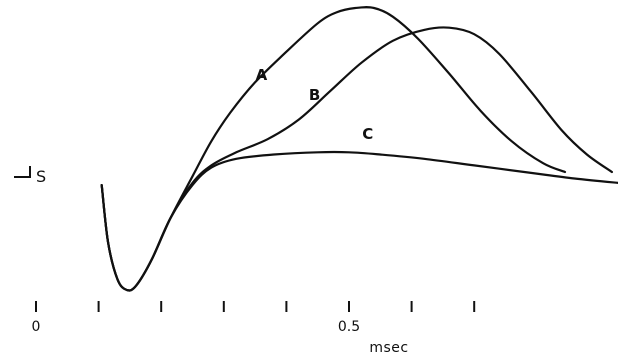 The height and width of the screenshot is (357, 618). I want to click on x-tick-label-1: 0.5, so click(349, 327).